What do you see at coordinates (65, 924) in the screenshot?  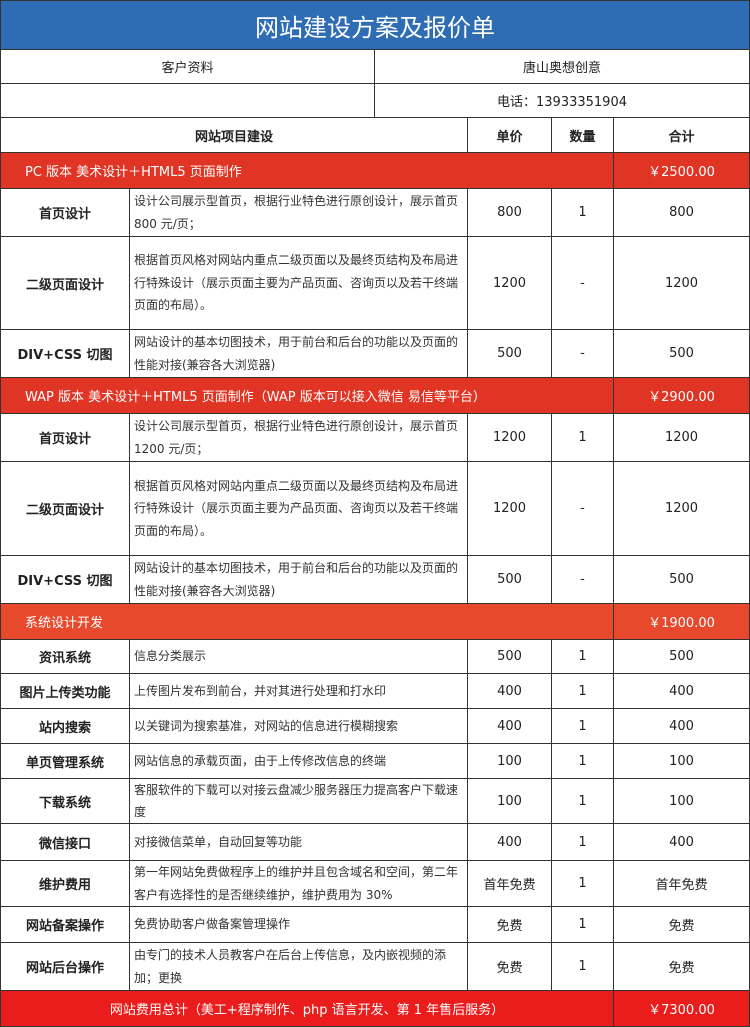 I see `item-name: 网站备案操作` at bounding box center [65, 924].